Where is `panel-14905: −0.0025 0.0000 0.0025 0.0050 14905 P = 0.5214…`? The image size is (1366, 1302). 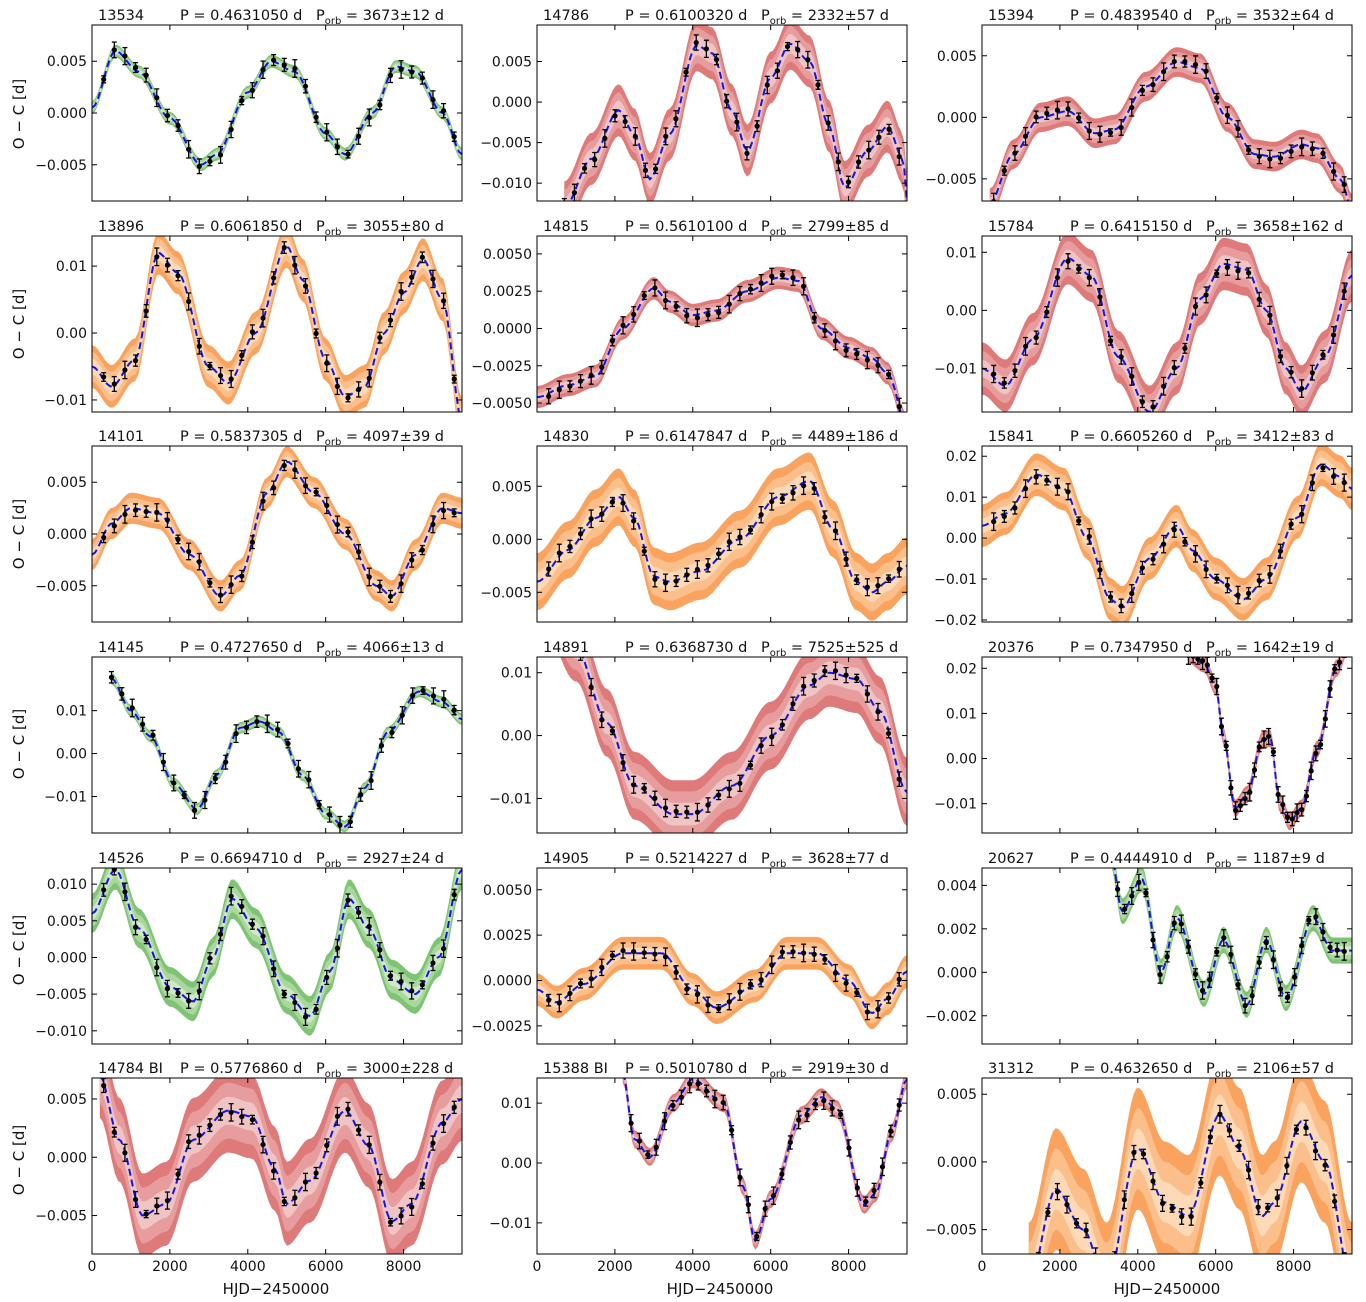
panel-14905: −0.0025 0.0000 0.0025 0.0050 14905 P = 0.5214… is located at coordinates (689, 948).